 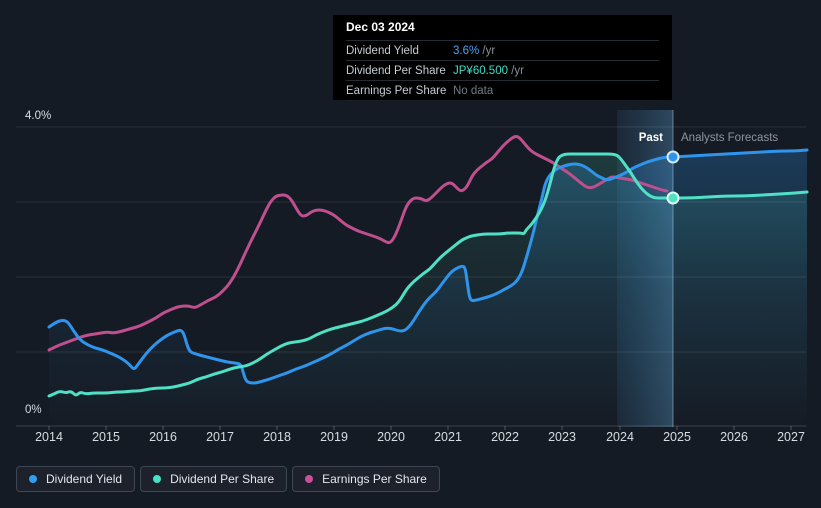 What do you see at coordinates (474, 50) in the screenshot?
I see `tooltip-value: 3.6% /yr` at bounding box center [474, 50].